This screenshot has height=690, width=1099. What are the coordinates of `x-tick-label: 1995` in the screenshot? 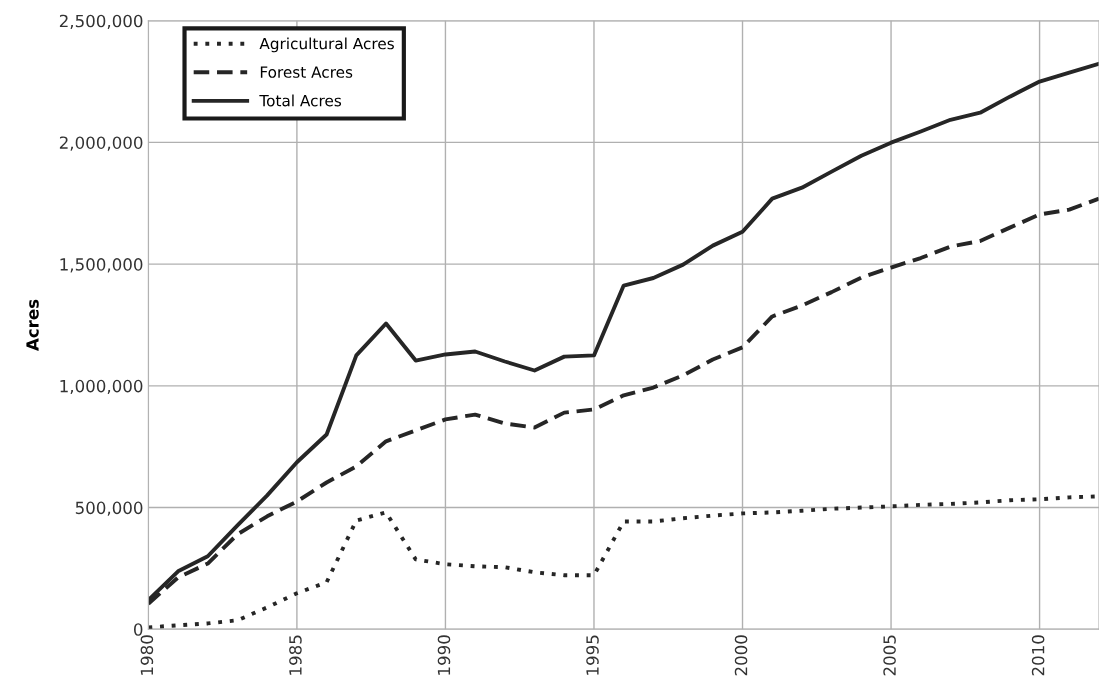 It's located at (592, 655).